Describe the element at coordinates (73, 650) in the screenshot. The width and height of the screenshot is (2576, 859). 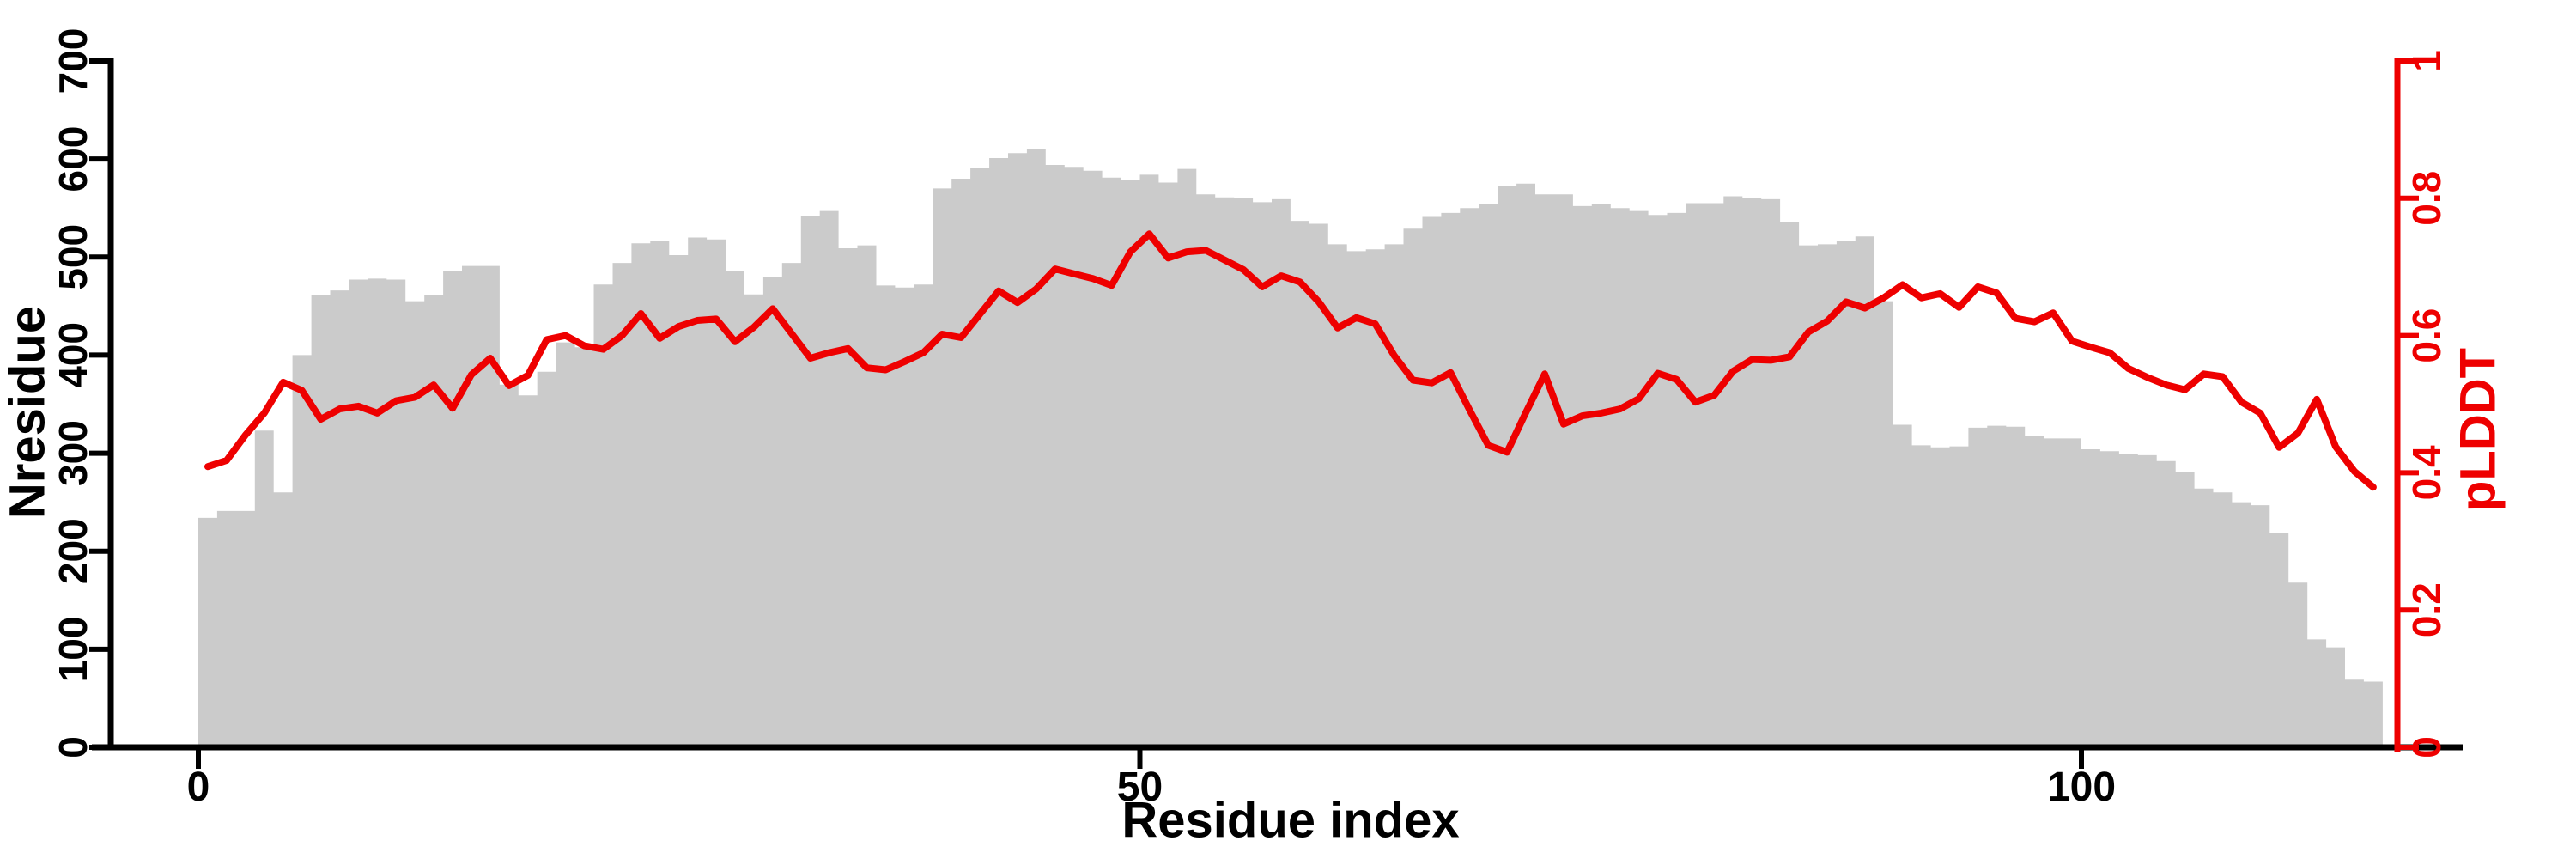
I see `y-left-tick-label: 100` at that location.